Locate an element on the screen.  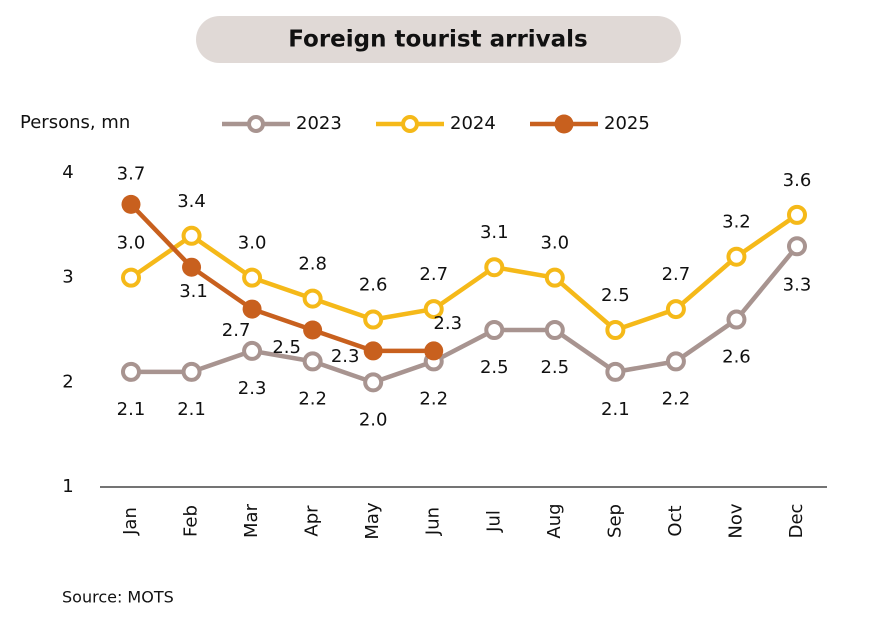
x-tick-label: Jul is located at coordinates (493, 521).